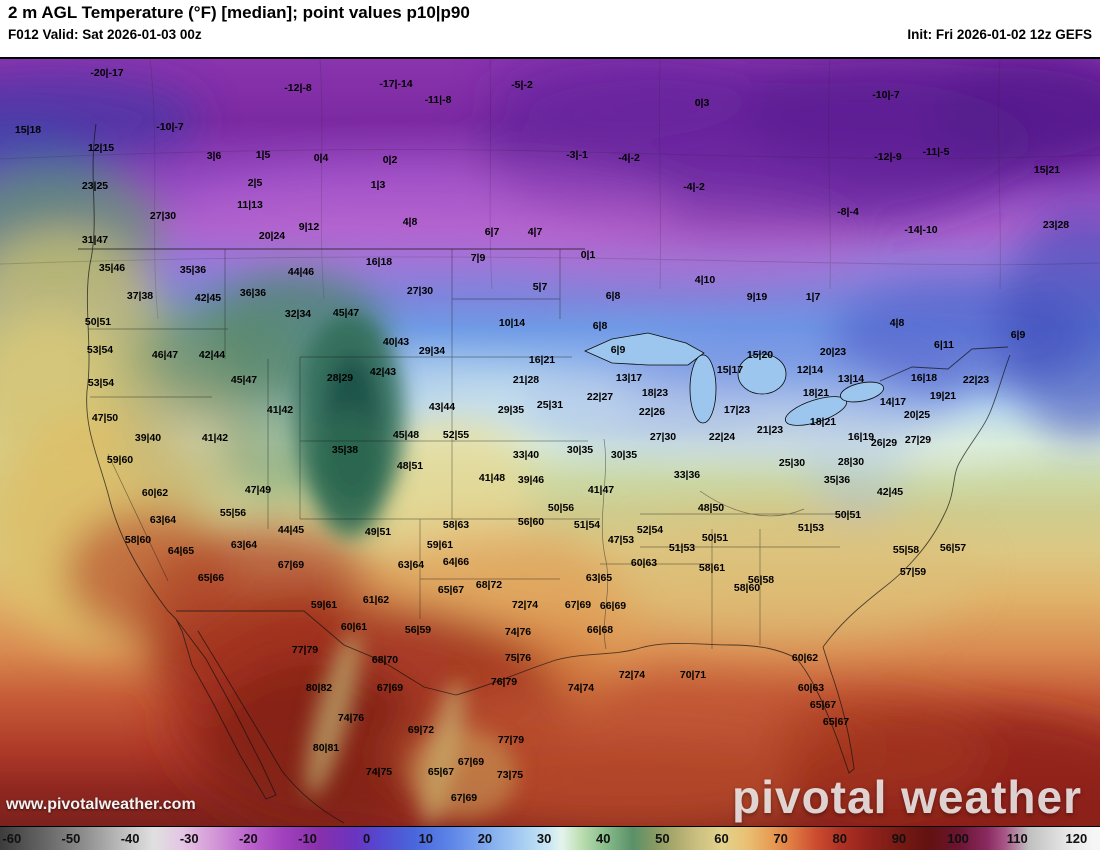 The width and height of the screenshot is (1100, 850). What do you see at coordinates (1017, 838) in the screenshot?
I see `colorbar-tick-label: 110` at bounding box center [1017, 838].